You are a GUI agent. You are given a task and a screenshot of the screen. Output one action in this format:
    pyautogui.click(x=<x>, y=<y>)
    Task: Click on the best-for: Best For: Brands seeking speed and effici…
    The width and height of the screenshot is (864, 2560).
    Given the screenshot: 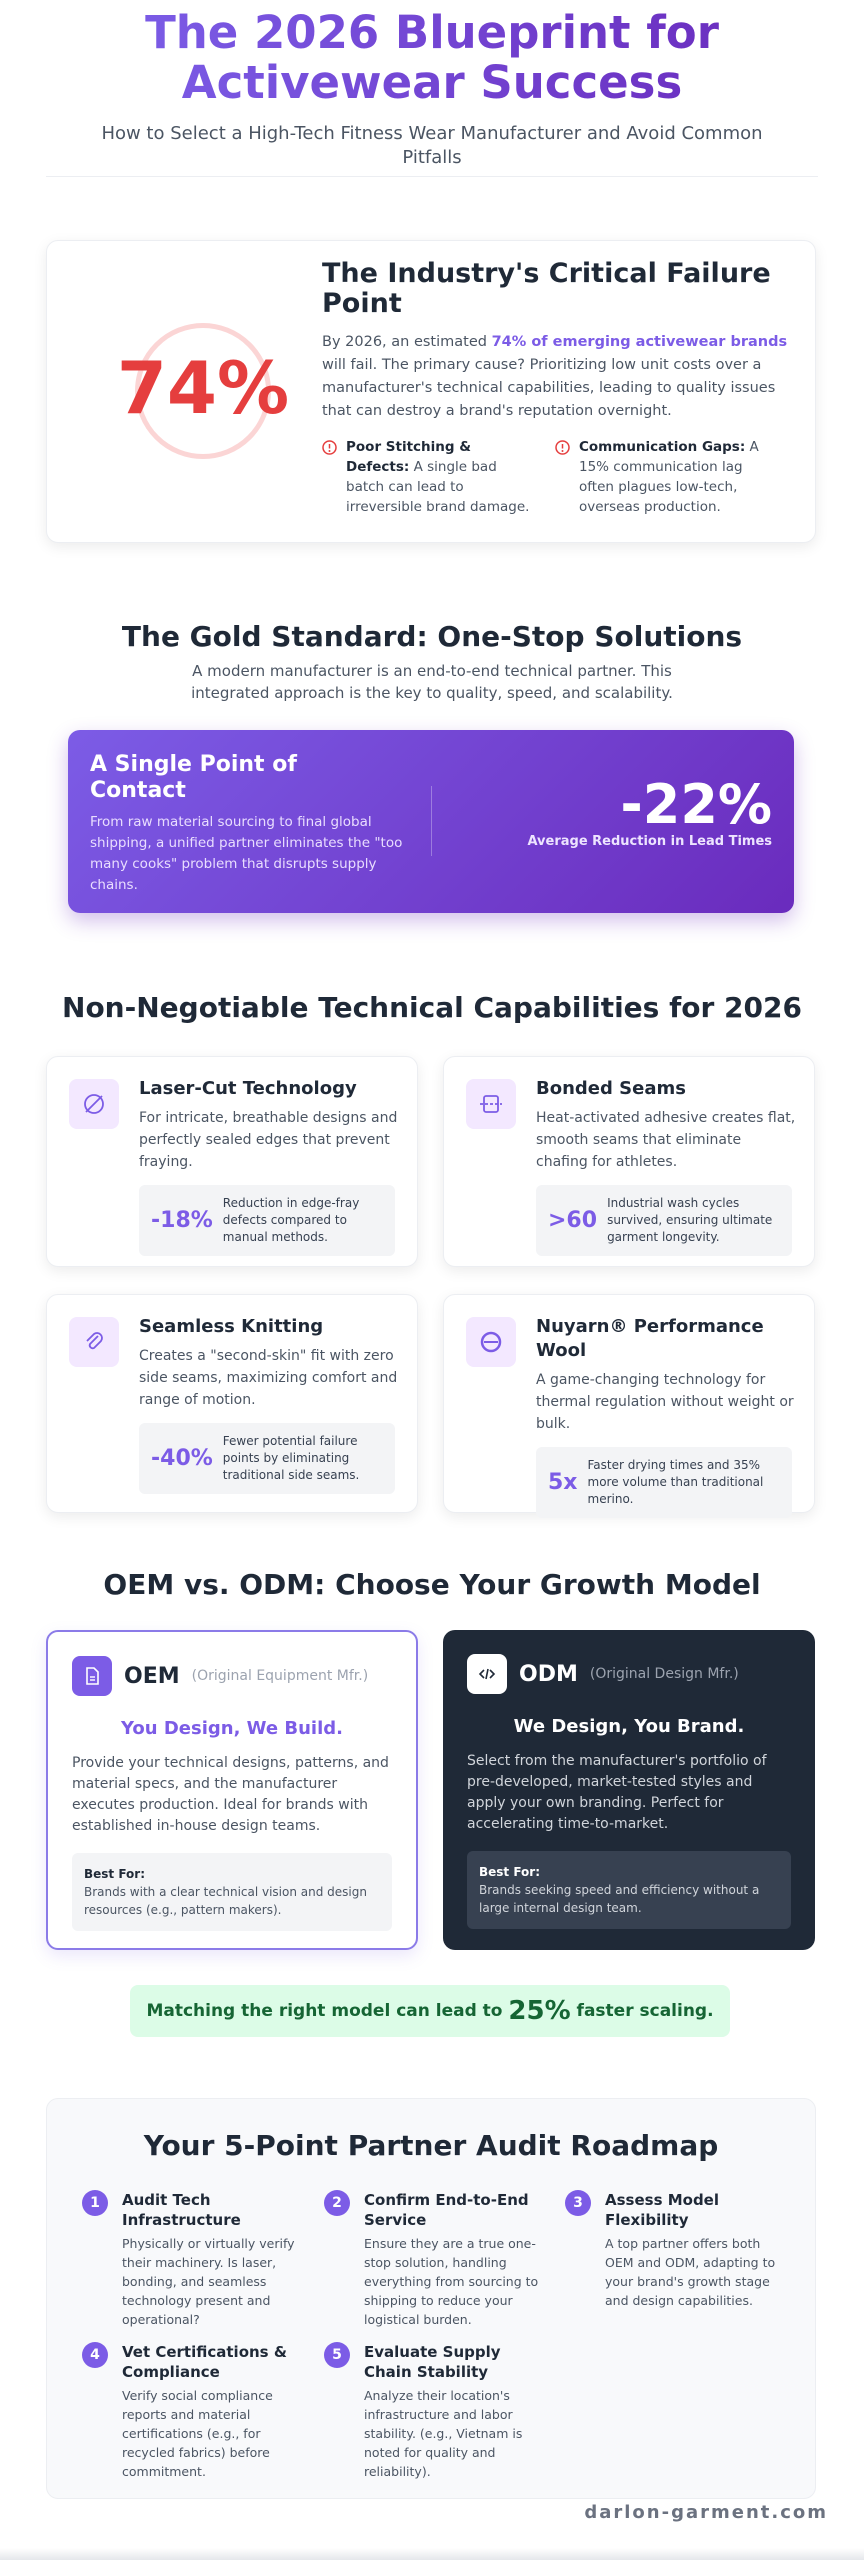 What is the action you would take?
    pyautogui.click(x=629, y=1890)
    